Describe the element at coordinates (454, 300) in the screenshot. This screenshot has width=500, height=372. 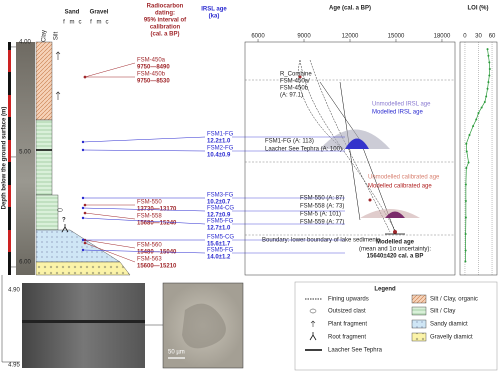
I see `legend-label: Silt / Clay, organic` at that location.